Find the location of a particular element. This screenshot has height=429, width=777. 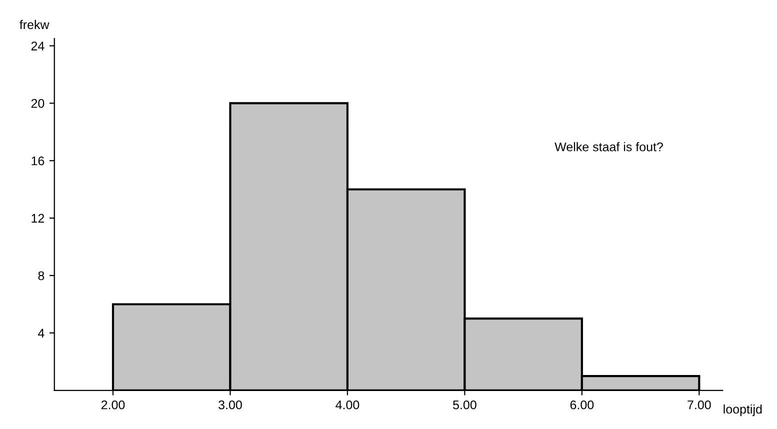

x-tick-label: 6.00 is located at coordinates (582, 405).